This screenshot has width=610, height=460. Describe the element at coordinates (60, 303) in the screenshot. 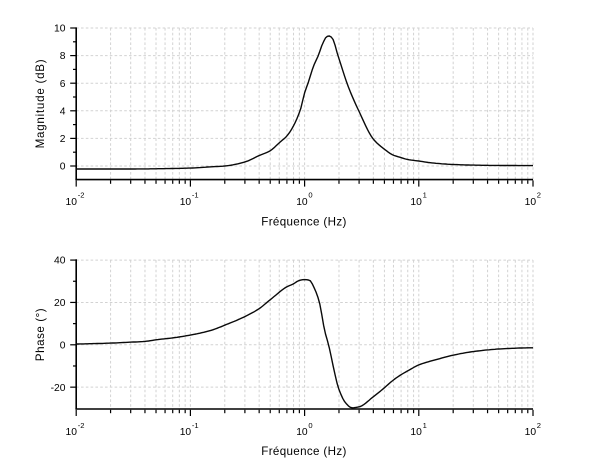

I see `svg-text: 20` at that location.